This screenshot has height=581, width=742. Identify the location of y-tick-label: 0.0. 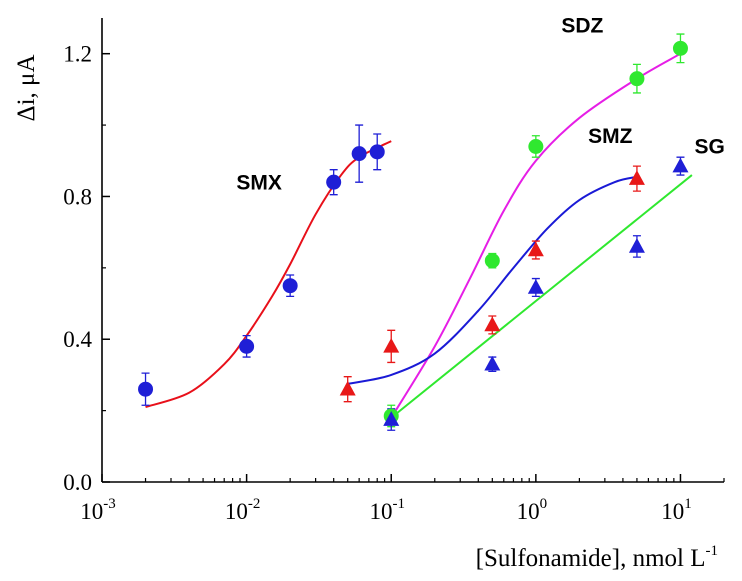
(77, 482).